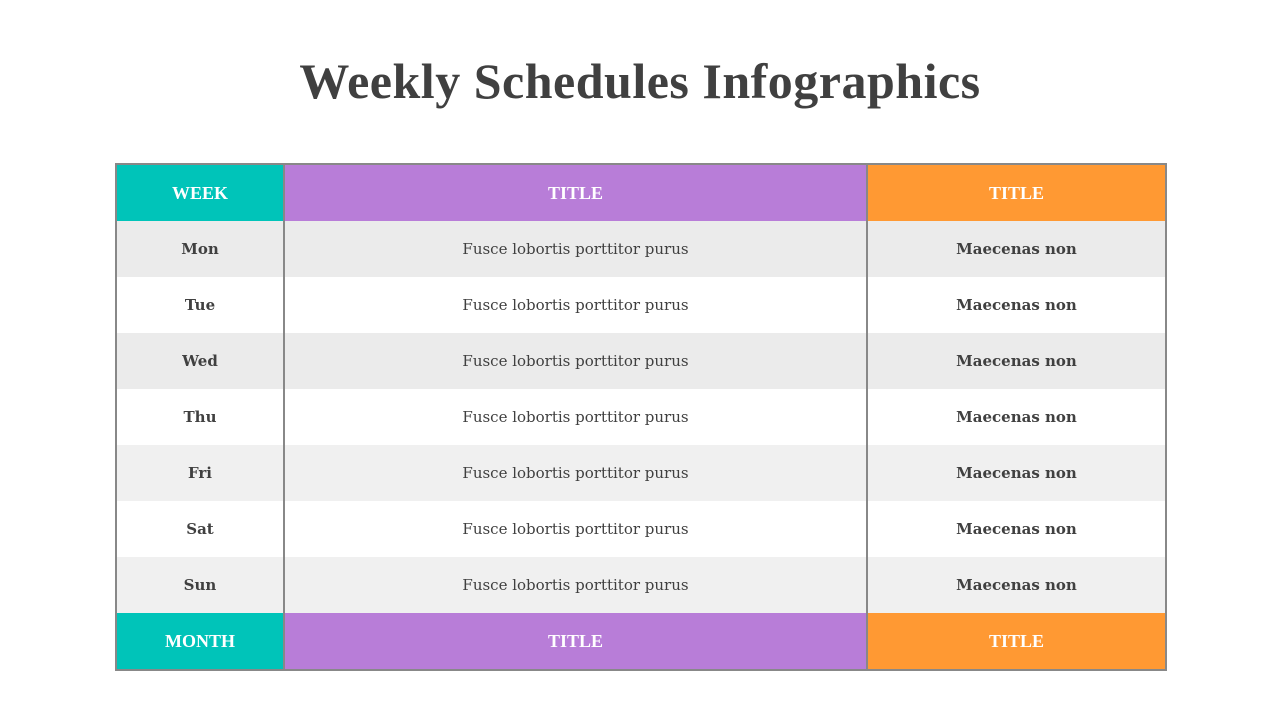 The image size is (1280, 720). I want to click on day-cell: Wed, so click(201, 361).